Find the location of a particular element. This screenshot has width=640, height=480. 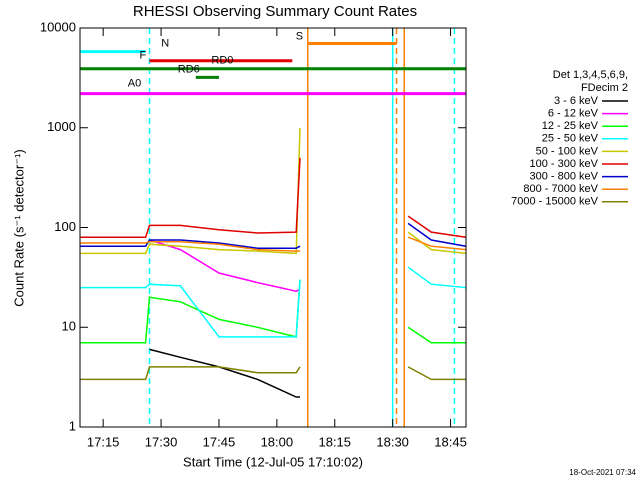

annotation-label: N is located at coordinates (165, 44).